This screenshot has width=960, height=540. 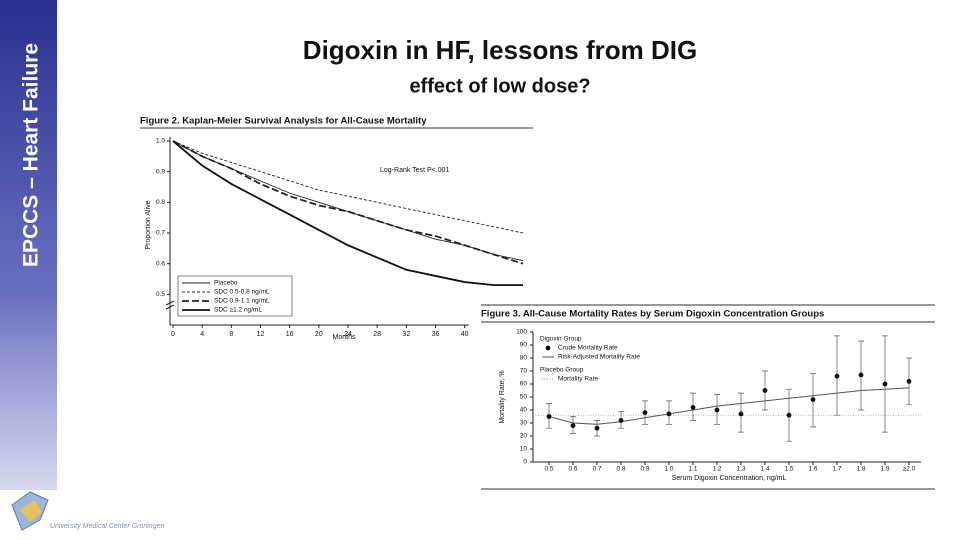 I want to click on y-tick-label: 0, so click(x=525, y=462).